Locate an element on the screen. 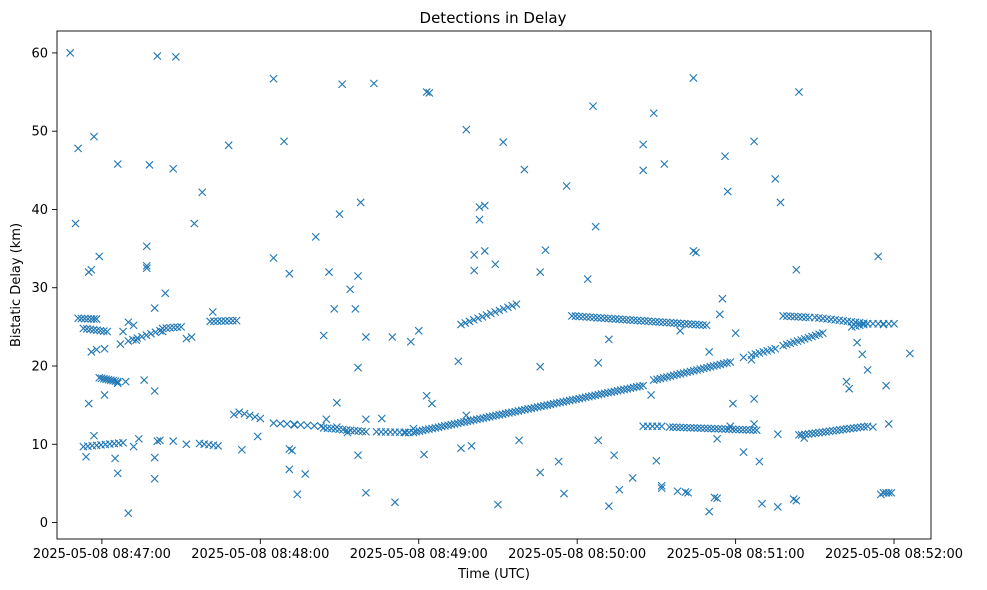 This screenshot has width=987, height=590. y-axis-title: Bistatic Delay (km) is located at coordinates (16, 285).